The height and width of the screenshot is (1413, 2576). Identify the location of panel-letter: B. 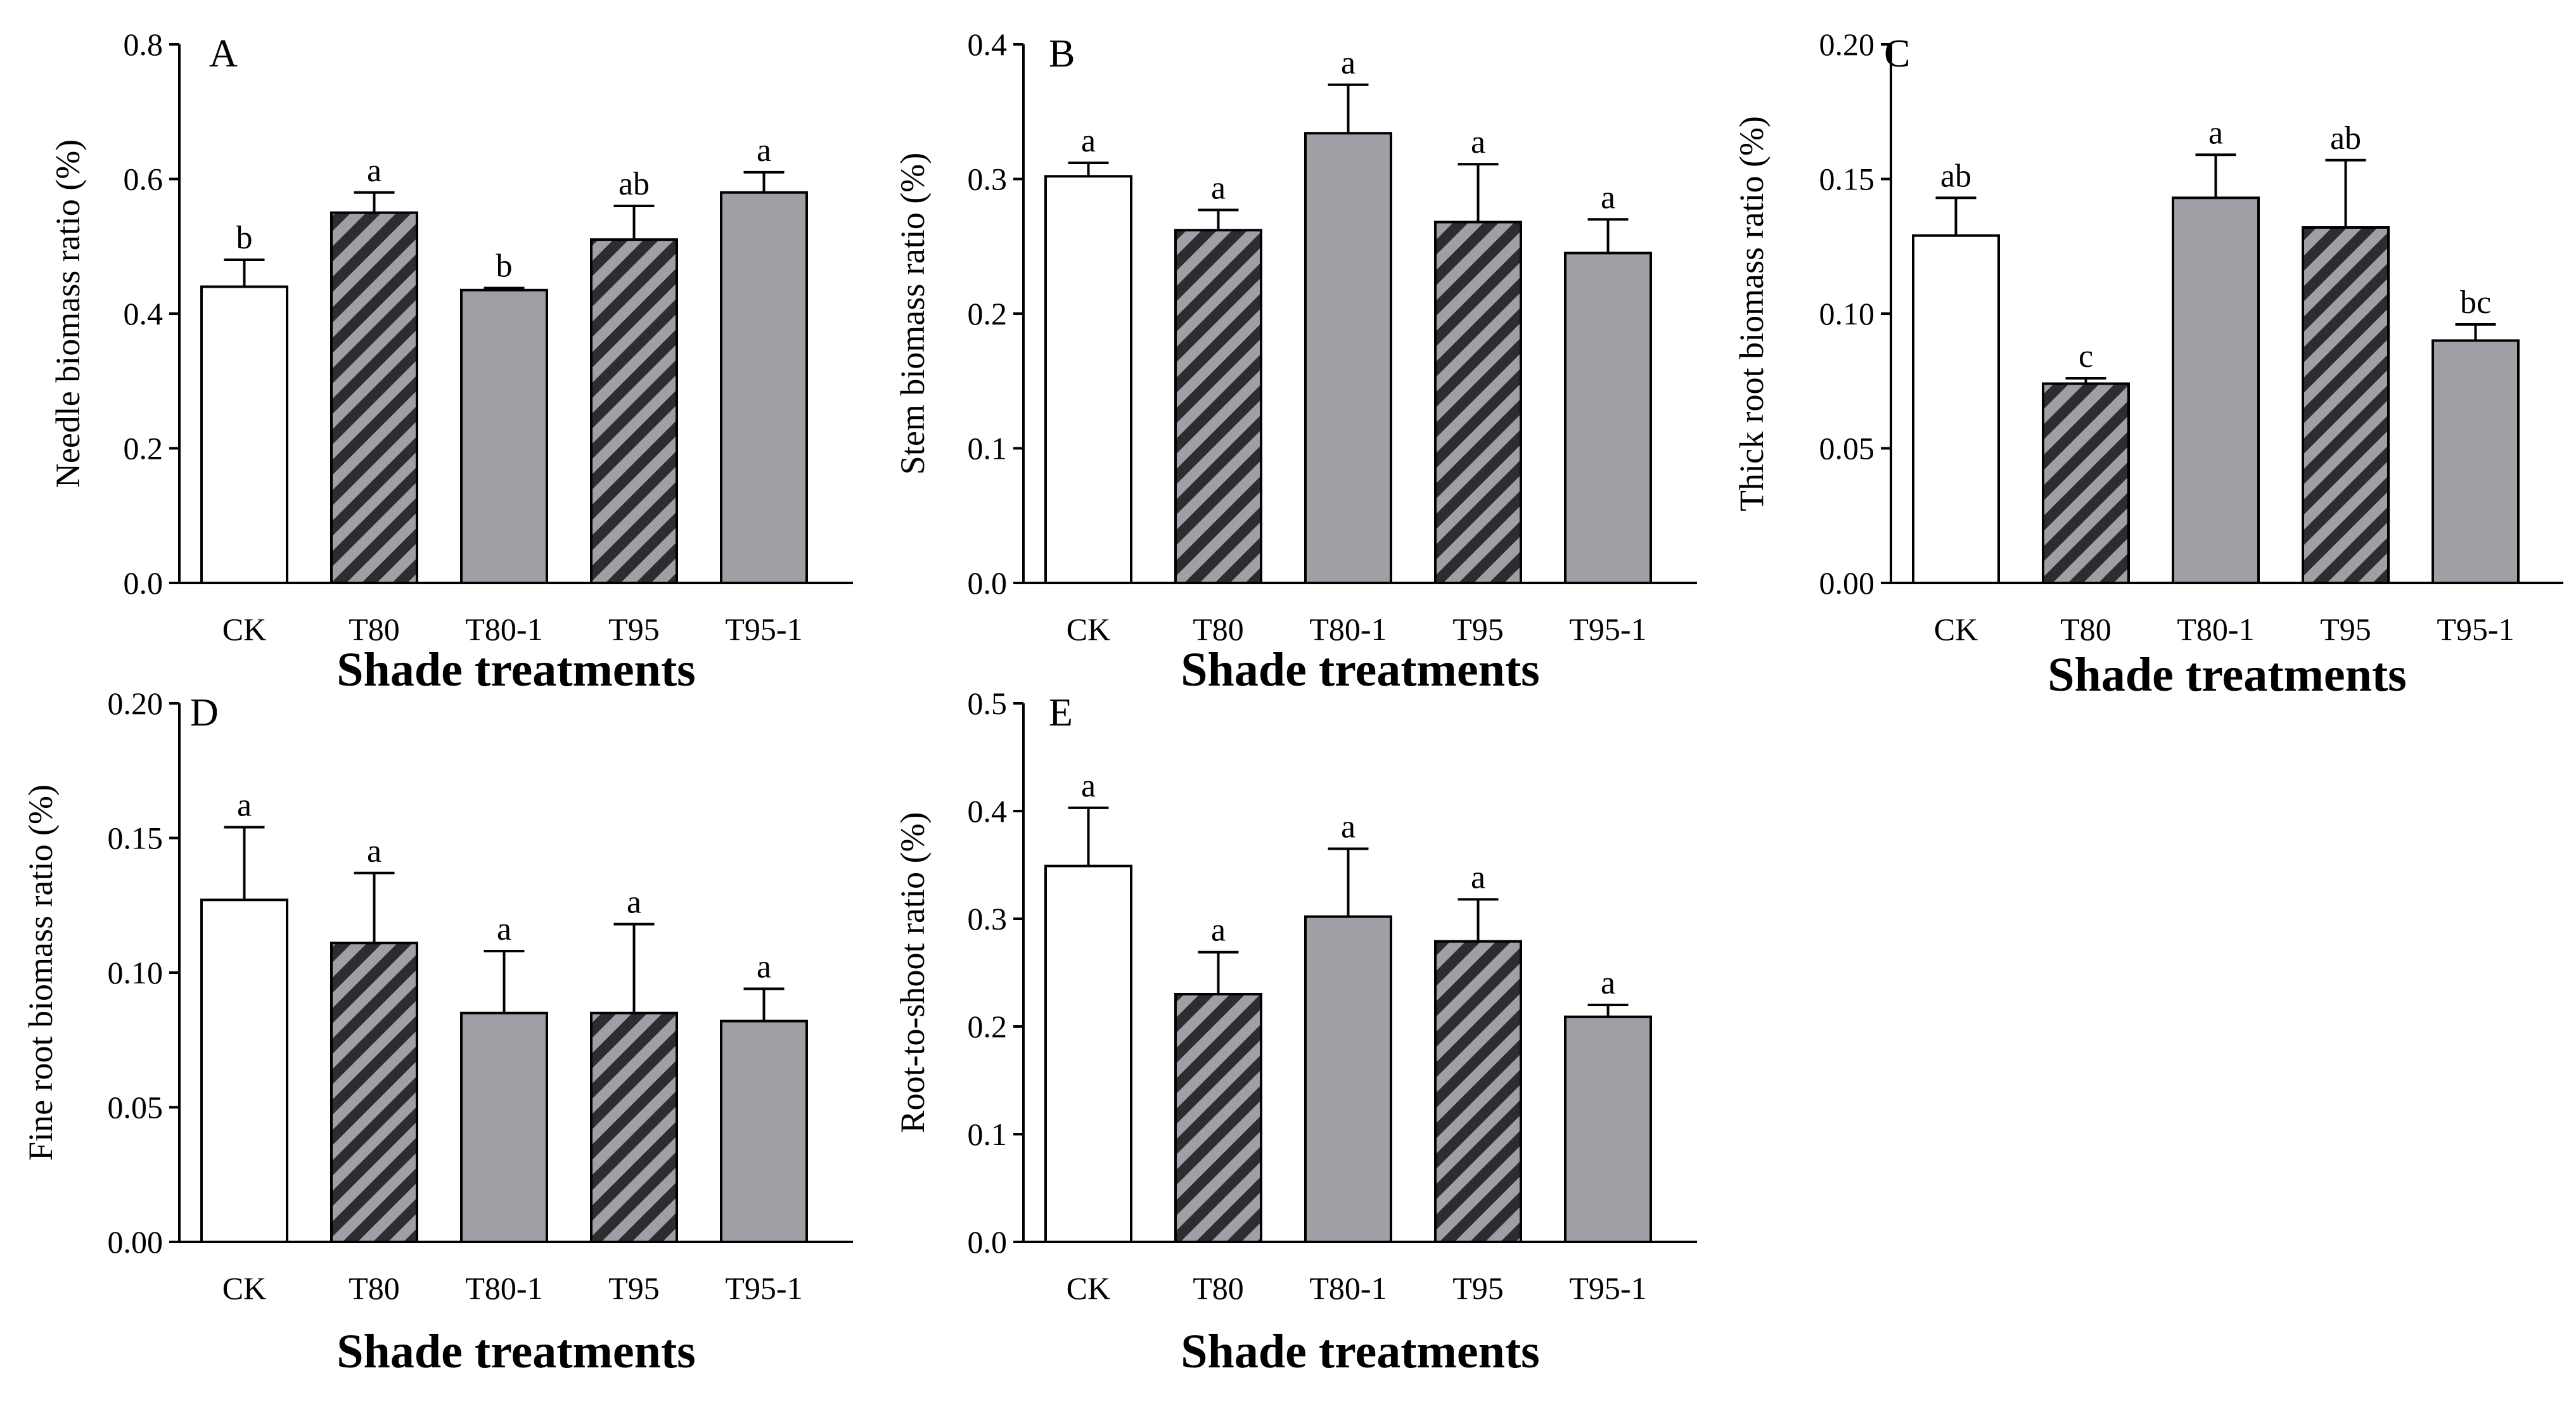
(1062, 53).